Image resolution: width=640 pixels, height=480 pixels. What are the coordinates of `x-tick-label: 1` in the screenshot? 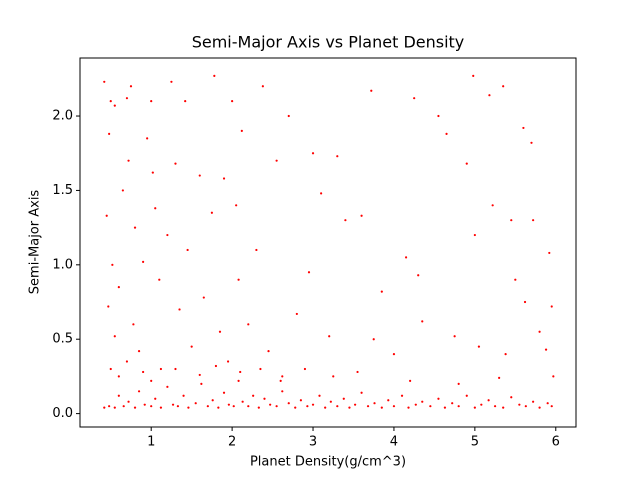 It's located at (151, 442).